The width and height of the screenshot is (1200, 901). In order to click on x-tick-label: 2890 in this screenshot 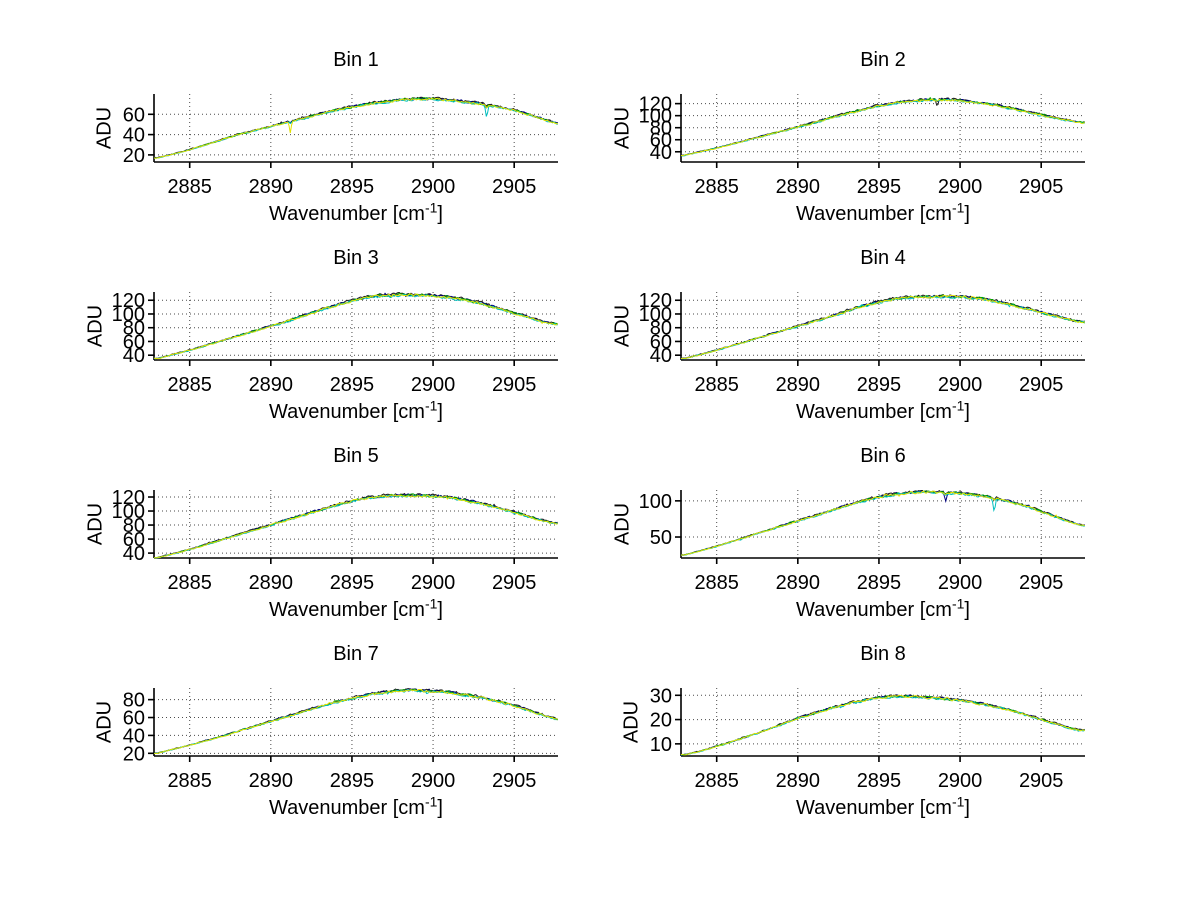, I will do `click(271, 583)`.